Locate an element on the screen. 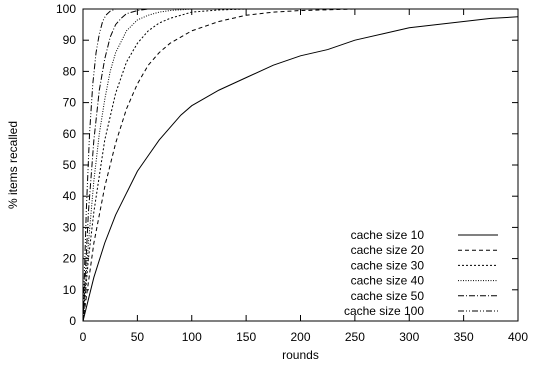  x-axis-label: rounds is located at coordinates (300, 355).